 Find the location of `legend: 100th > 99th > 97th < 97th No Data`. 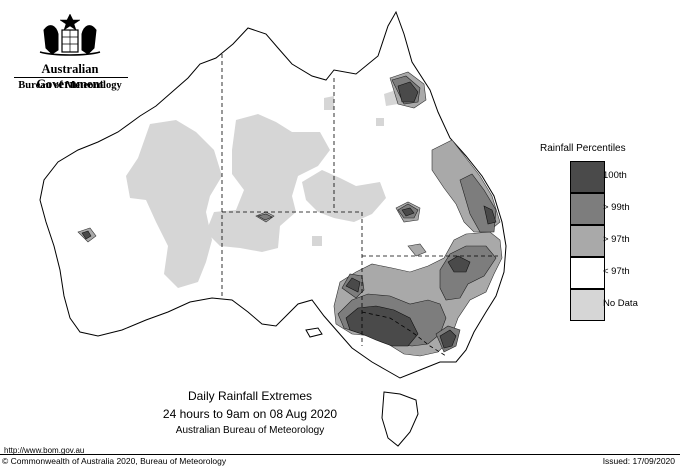

legend: 100th > 99th > 97th < 97th No Data is located at coordinates (605, 241).